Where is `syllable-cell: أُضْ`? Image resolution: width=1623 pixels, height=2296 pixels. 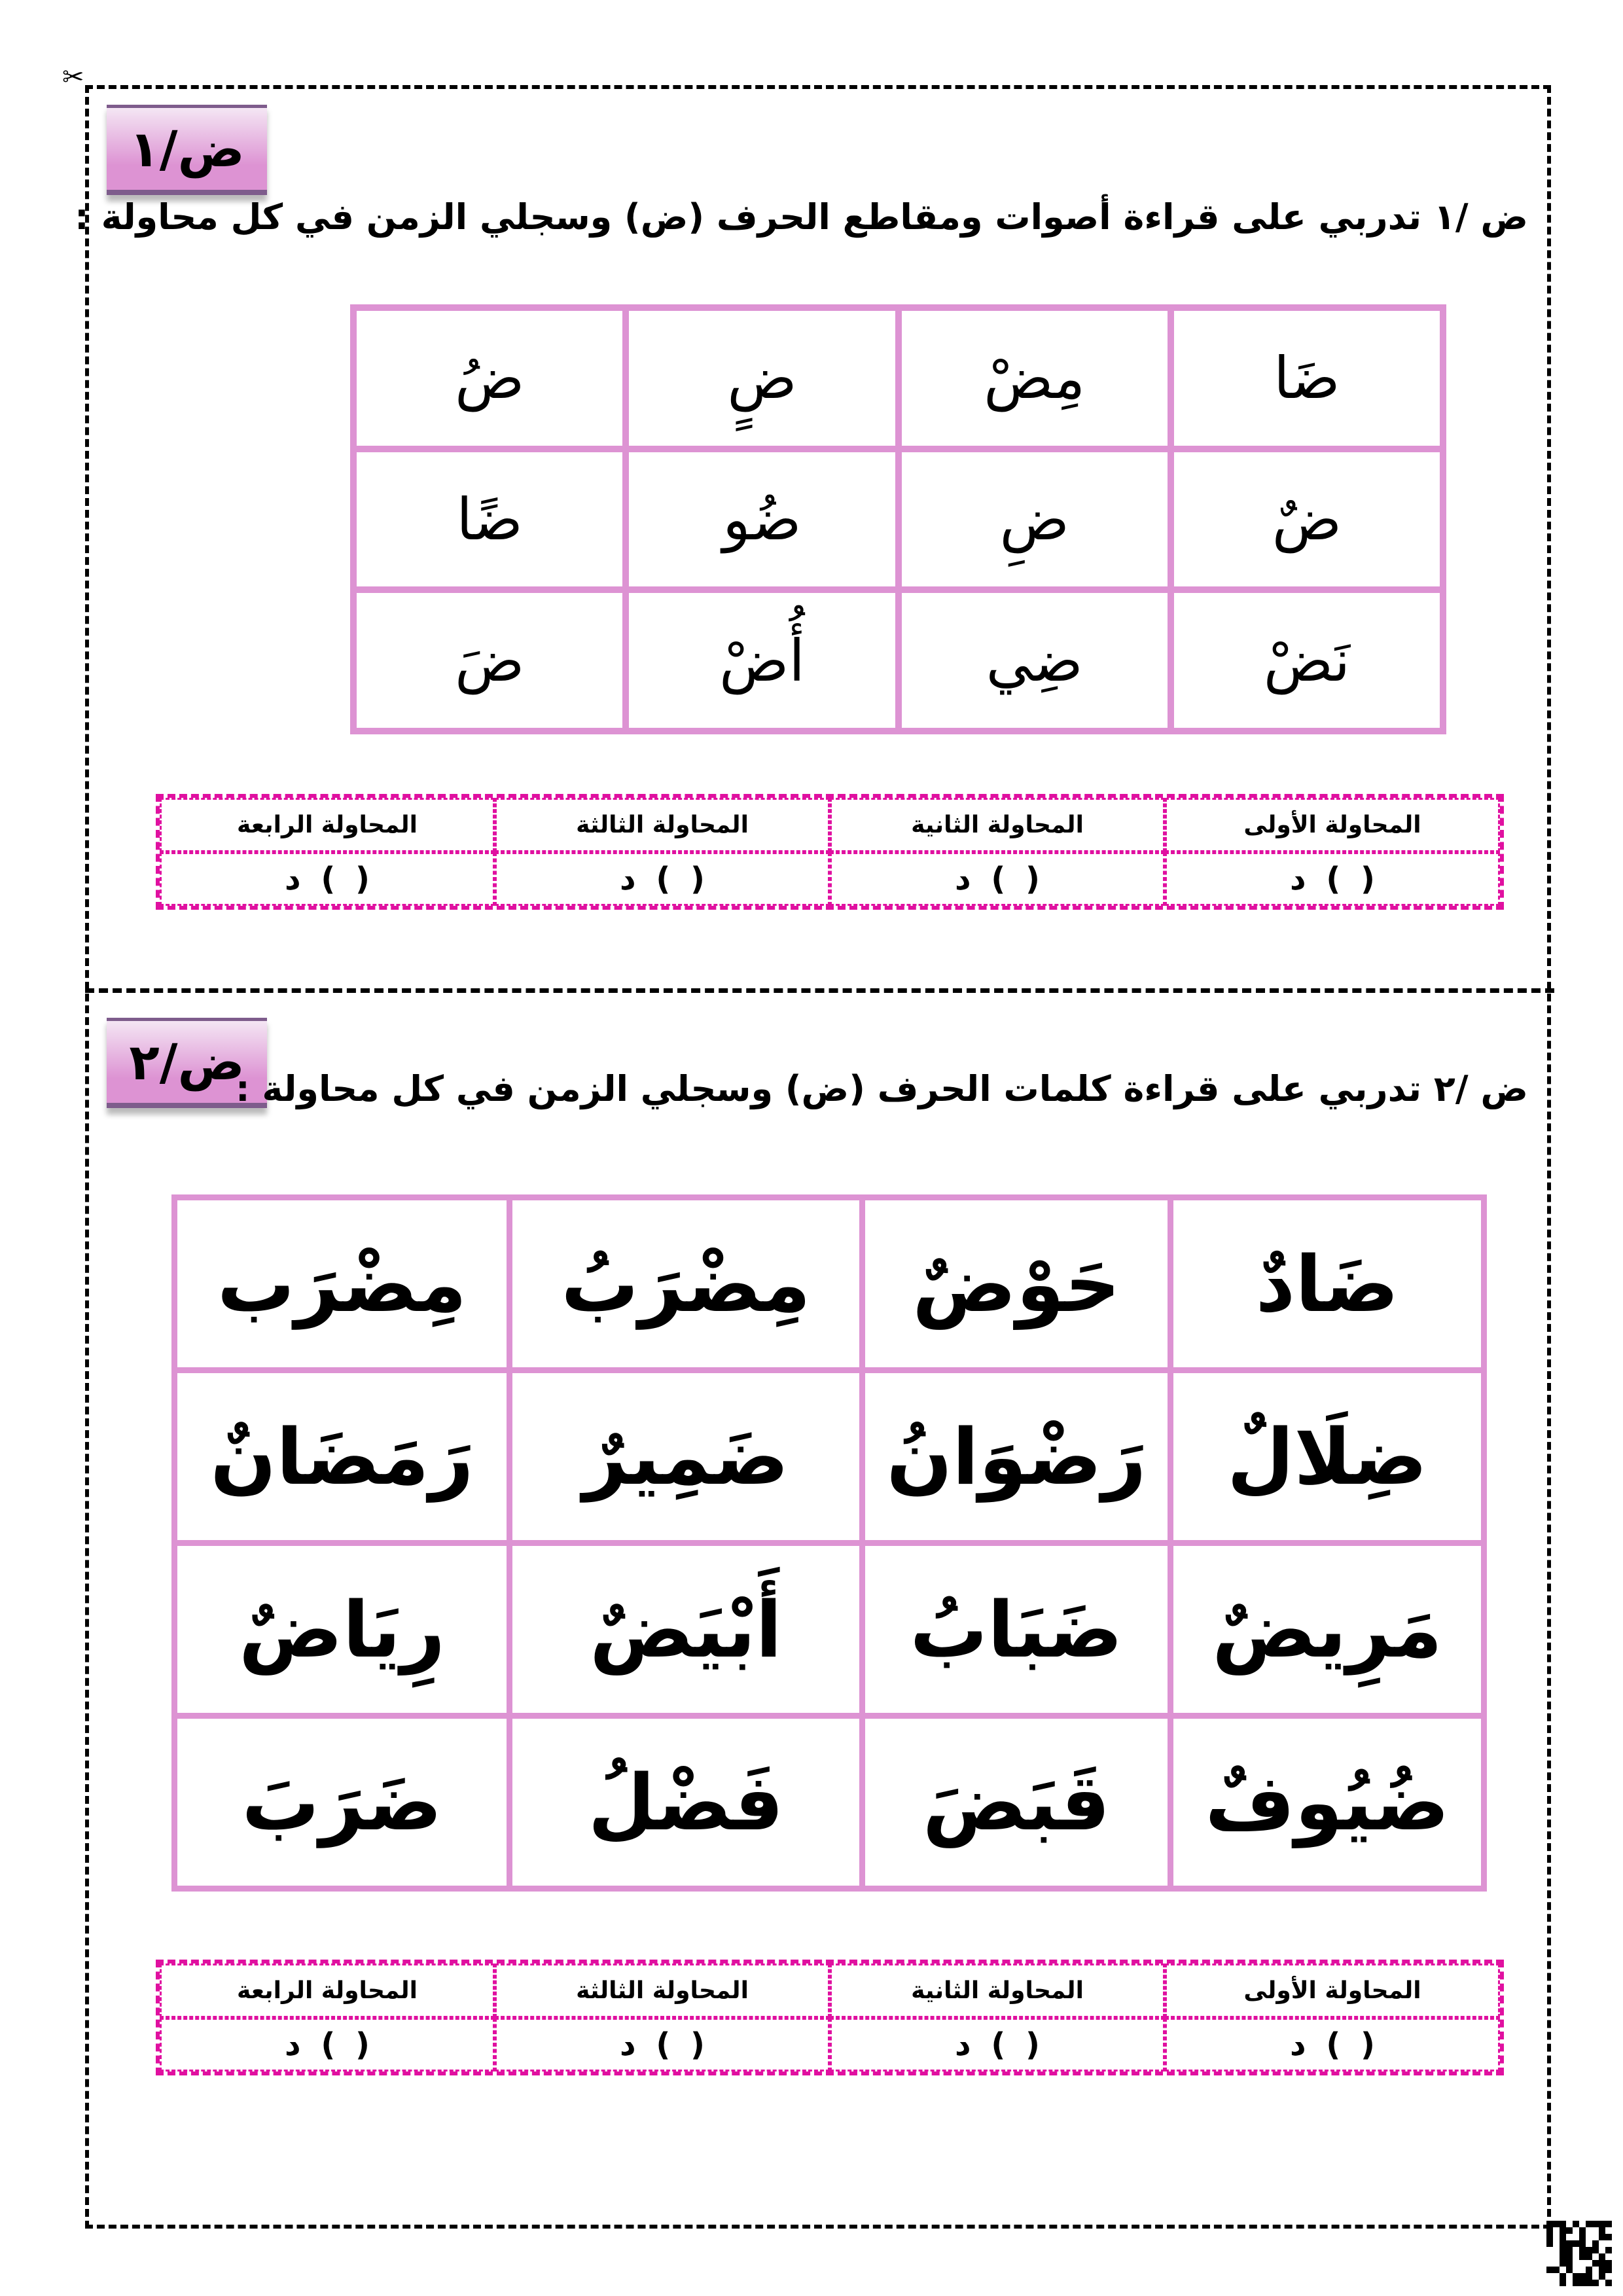 syllable-cell: أُضْ is located at coordinates (762, 660).